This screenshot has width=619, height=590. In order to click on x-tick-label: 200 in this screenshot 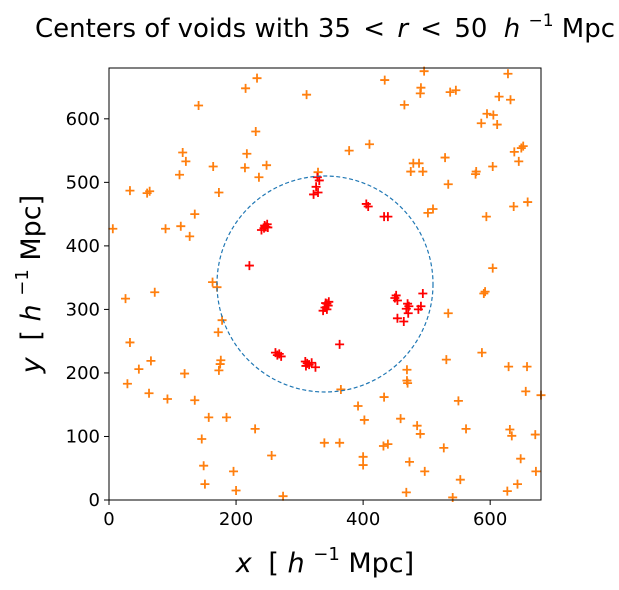, I will do `click(236, 519)`.